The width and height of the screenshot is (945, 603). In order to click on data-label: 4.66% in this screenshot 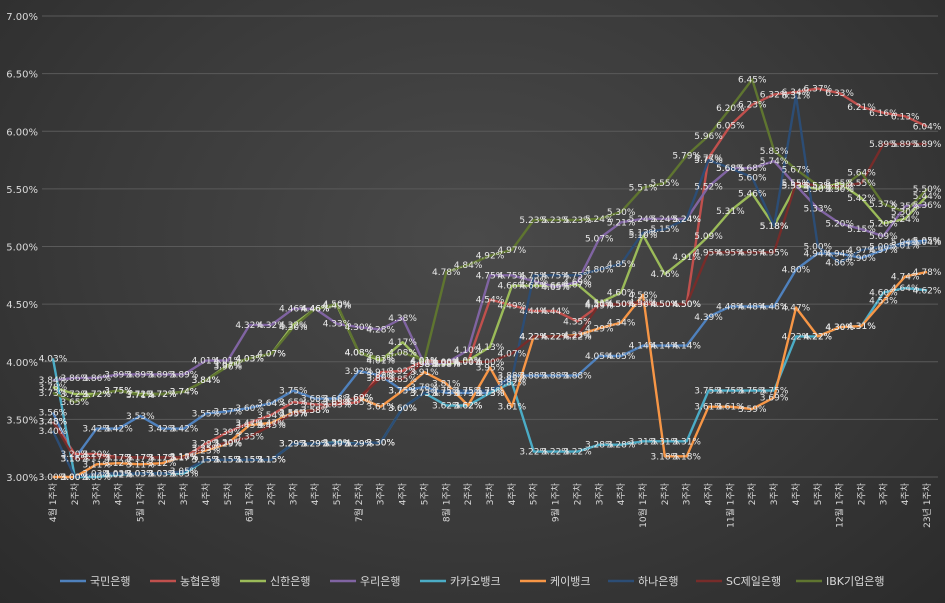, I will do `click(512, 287)`.